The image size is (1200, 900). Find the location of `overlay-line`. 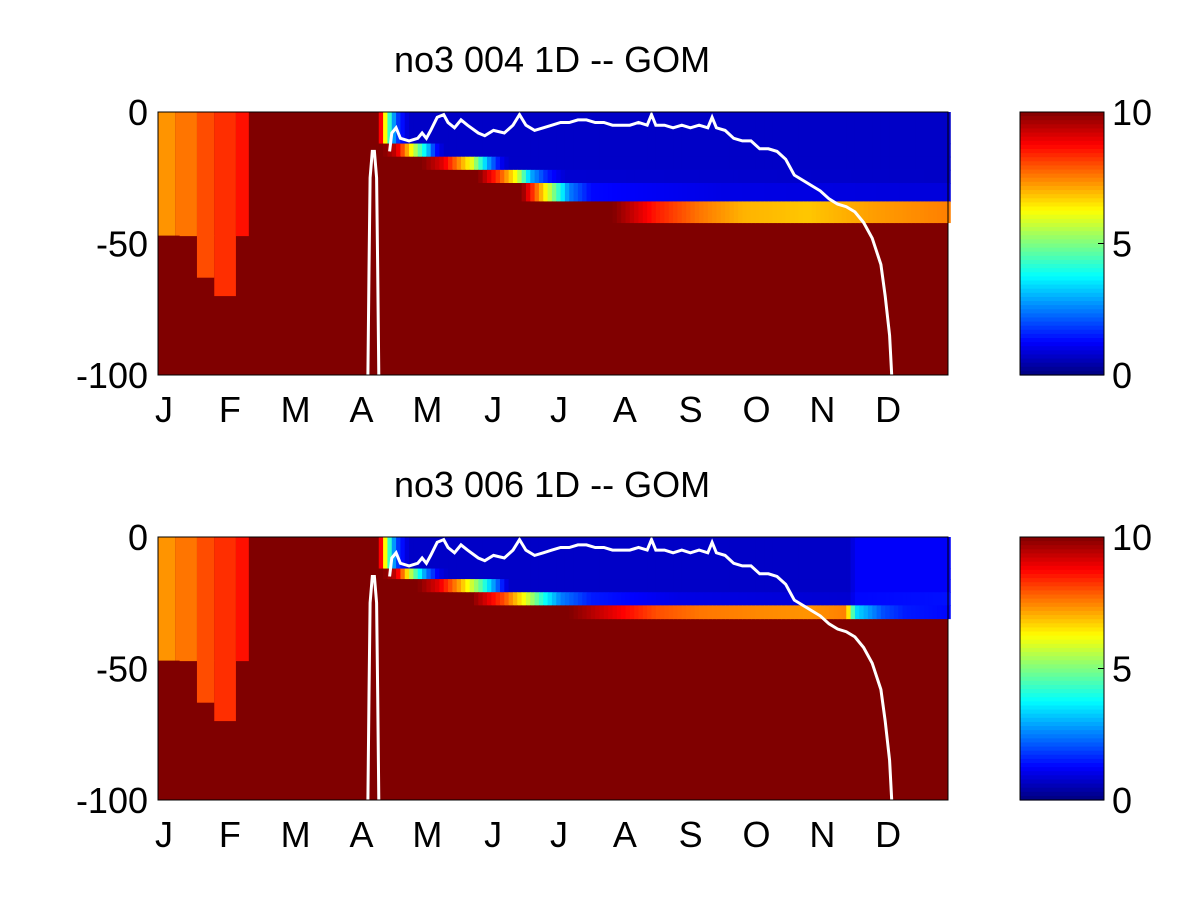

overlay-line is located at coordinates (641, 243).